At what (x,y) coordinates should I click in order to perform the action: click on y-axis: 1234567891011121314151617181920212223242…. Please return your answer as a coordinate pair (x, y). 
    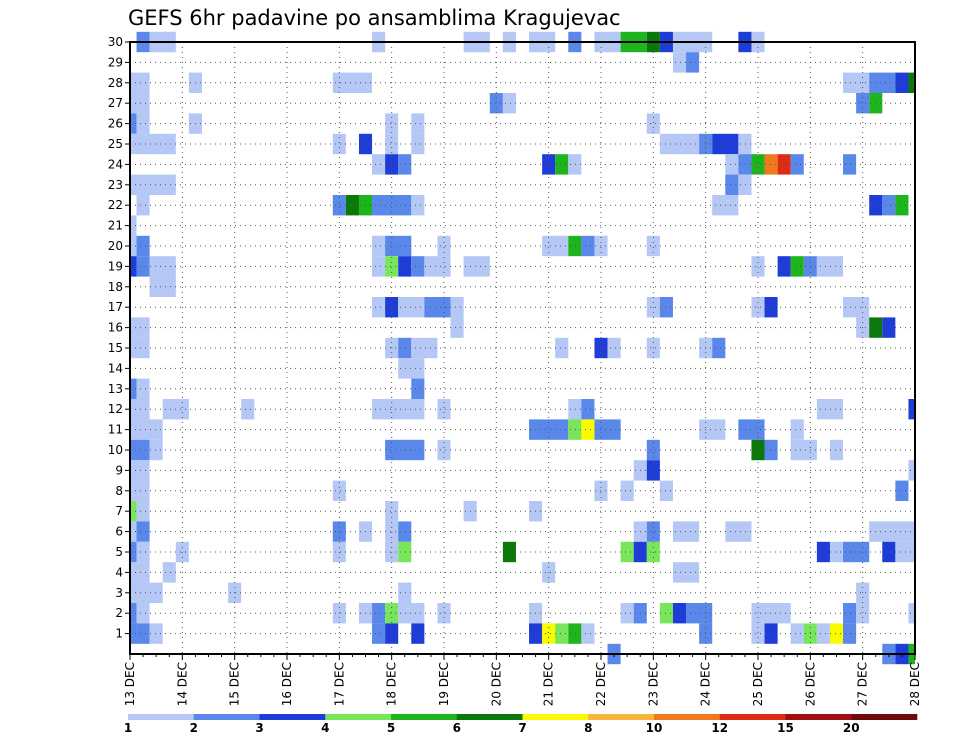
    Looking at the image, I should click on (119, 338).